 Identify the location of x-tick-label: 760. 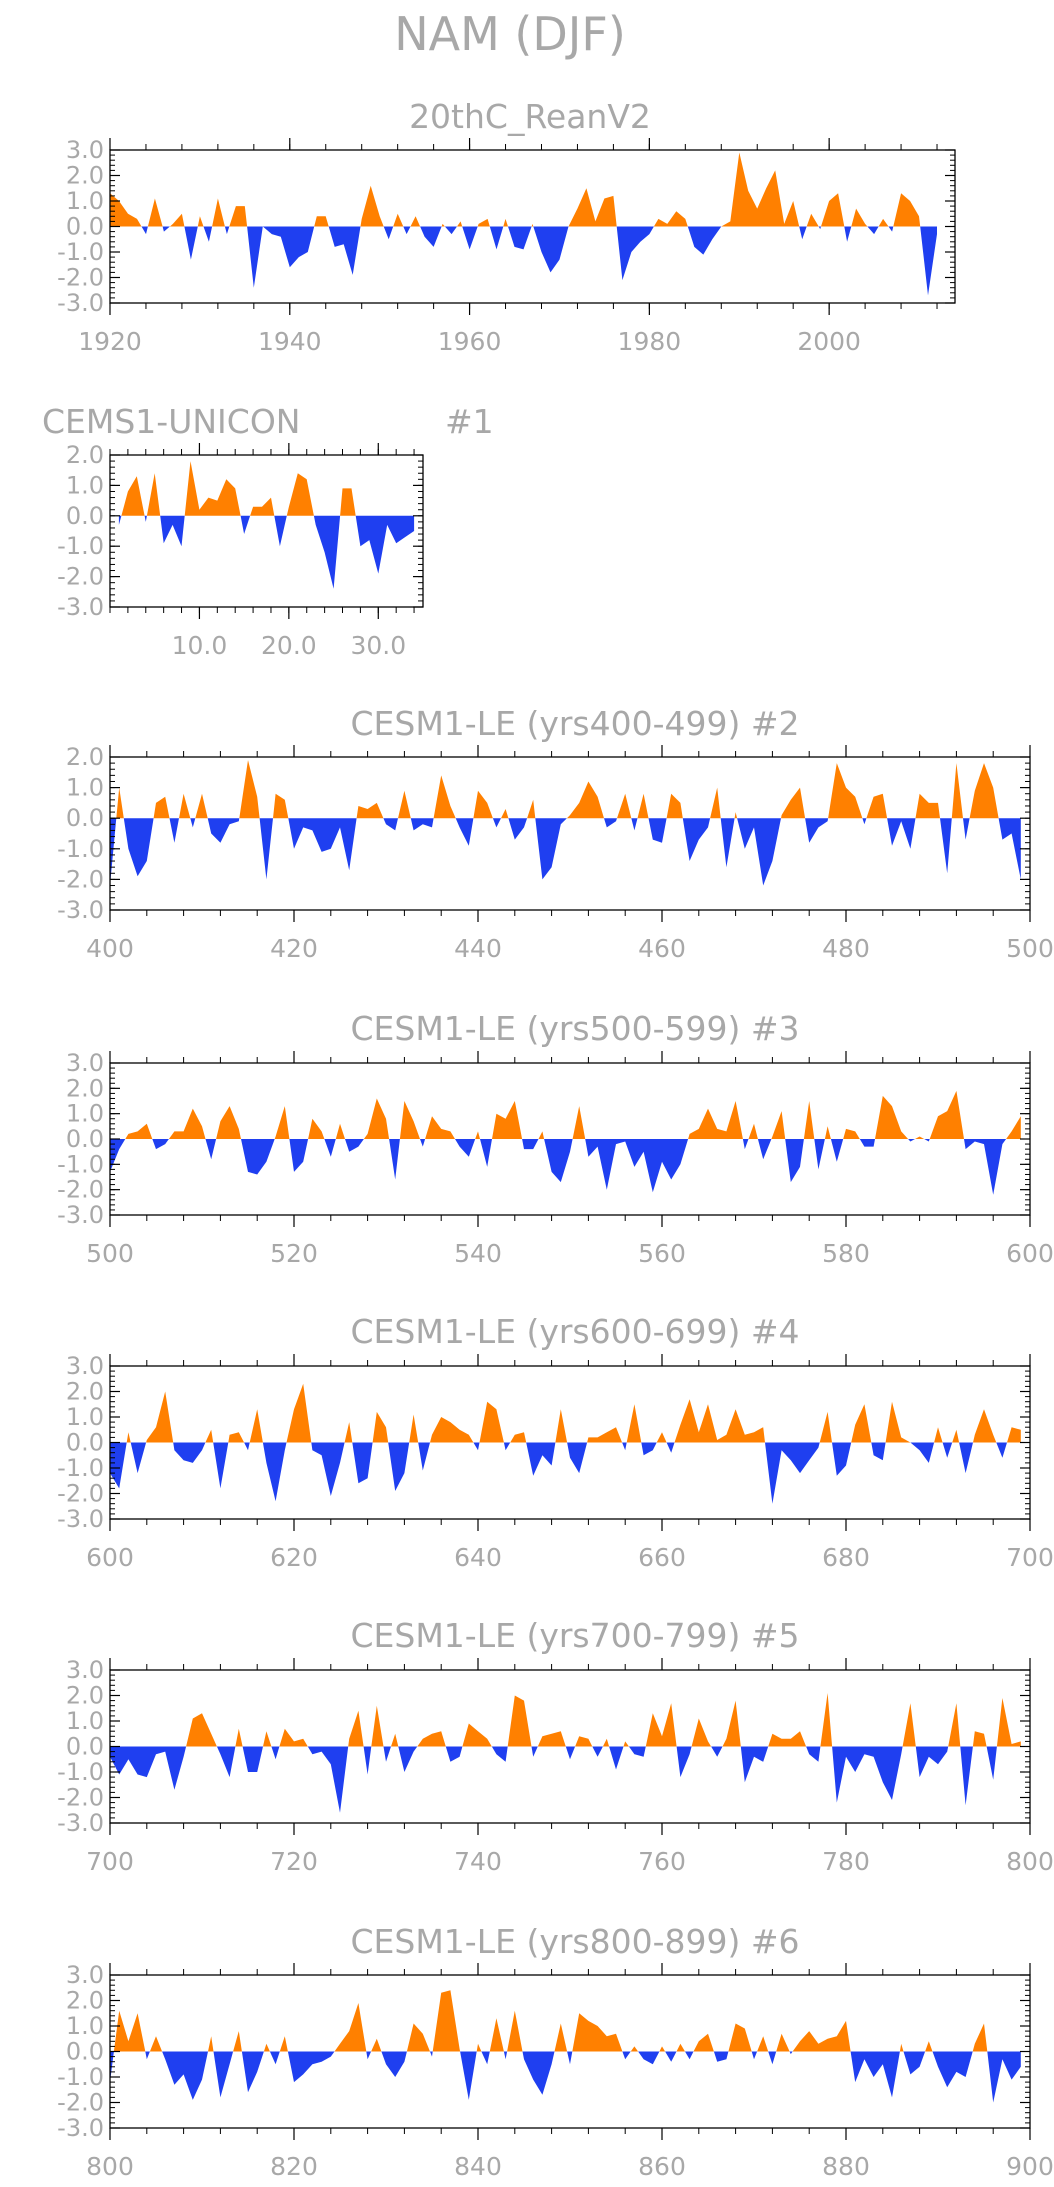
(662, 1861).